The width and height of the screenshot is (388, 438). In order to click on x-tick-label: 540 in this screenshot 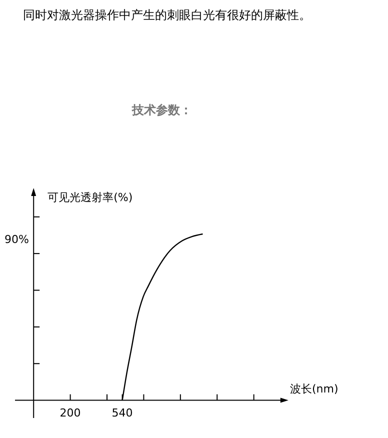, I will do `click(122, 413)`.